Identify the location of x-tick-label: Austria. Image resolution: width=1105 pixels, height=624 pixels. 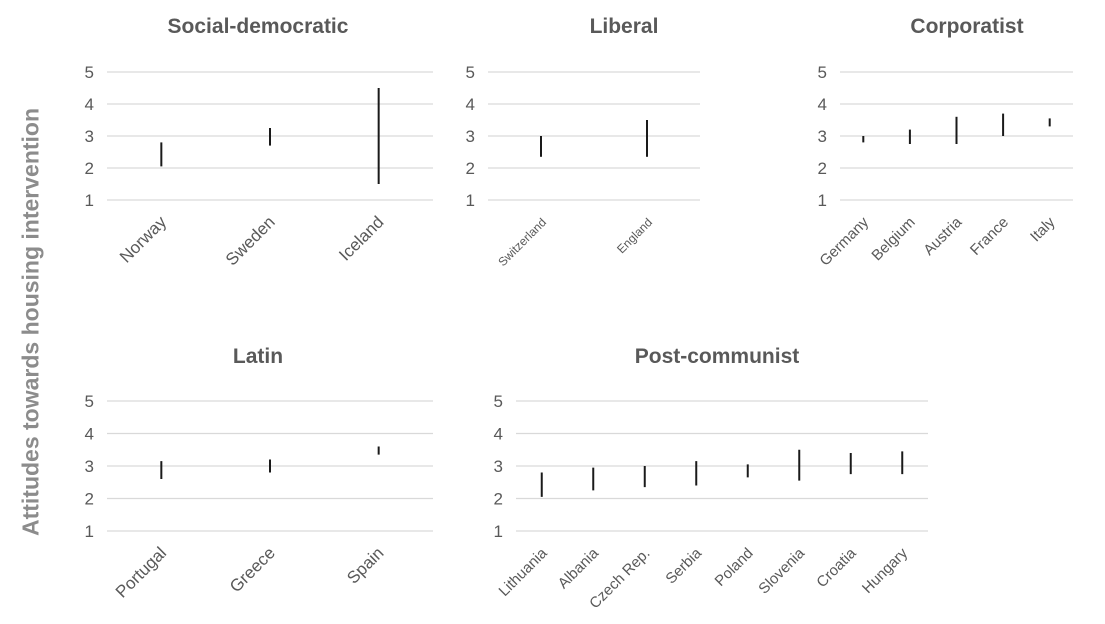
(942, 235).